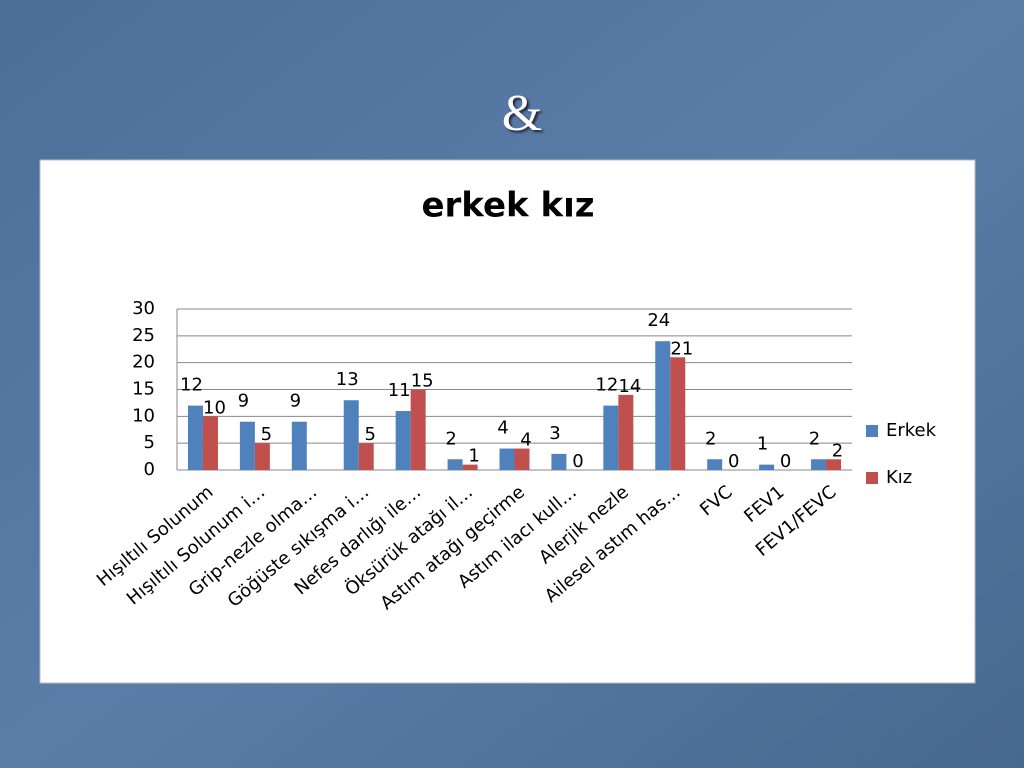 Image resolution: width=1024 pixels, height=768 pixels. What do you see at coordinates (143, 308) in the screenshot?
I see `y-tick-label: 30` at bounding box center [143, 308].